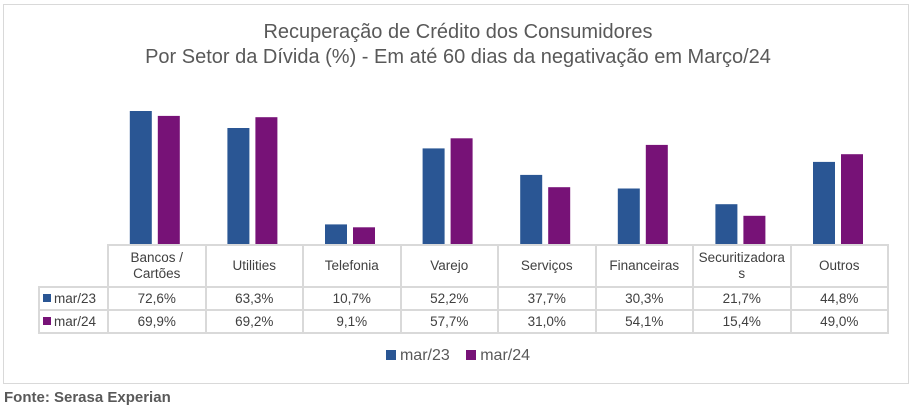  What do you see at coordinates (254, 321) in the screenshot?
I see `data-label: 69,2%` at bounding box center [254, 321].